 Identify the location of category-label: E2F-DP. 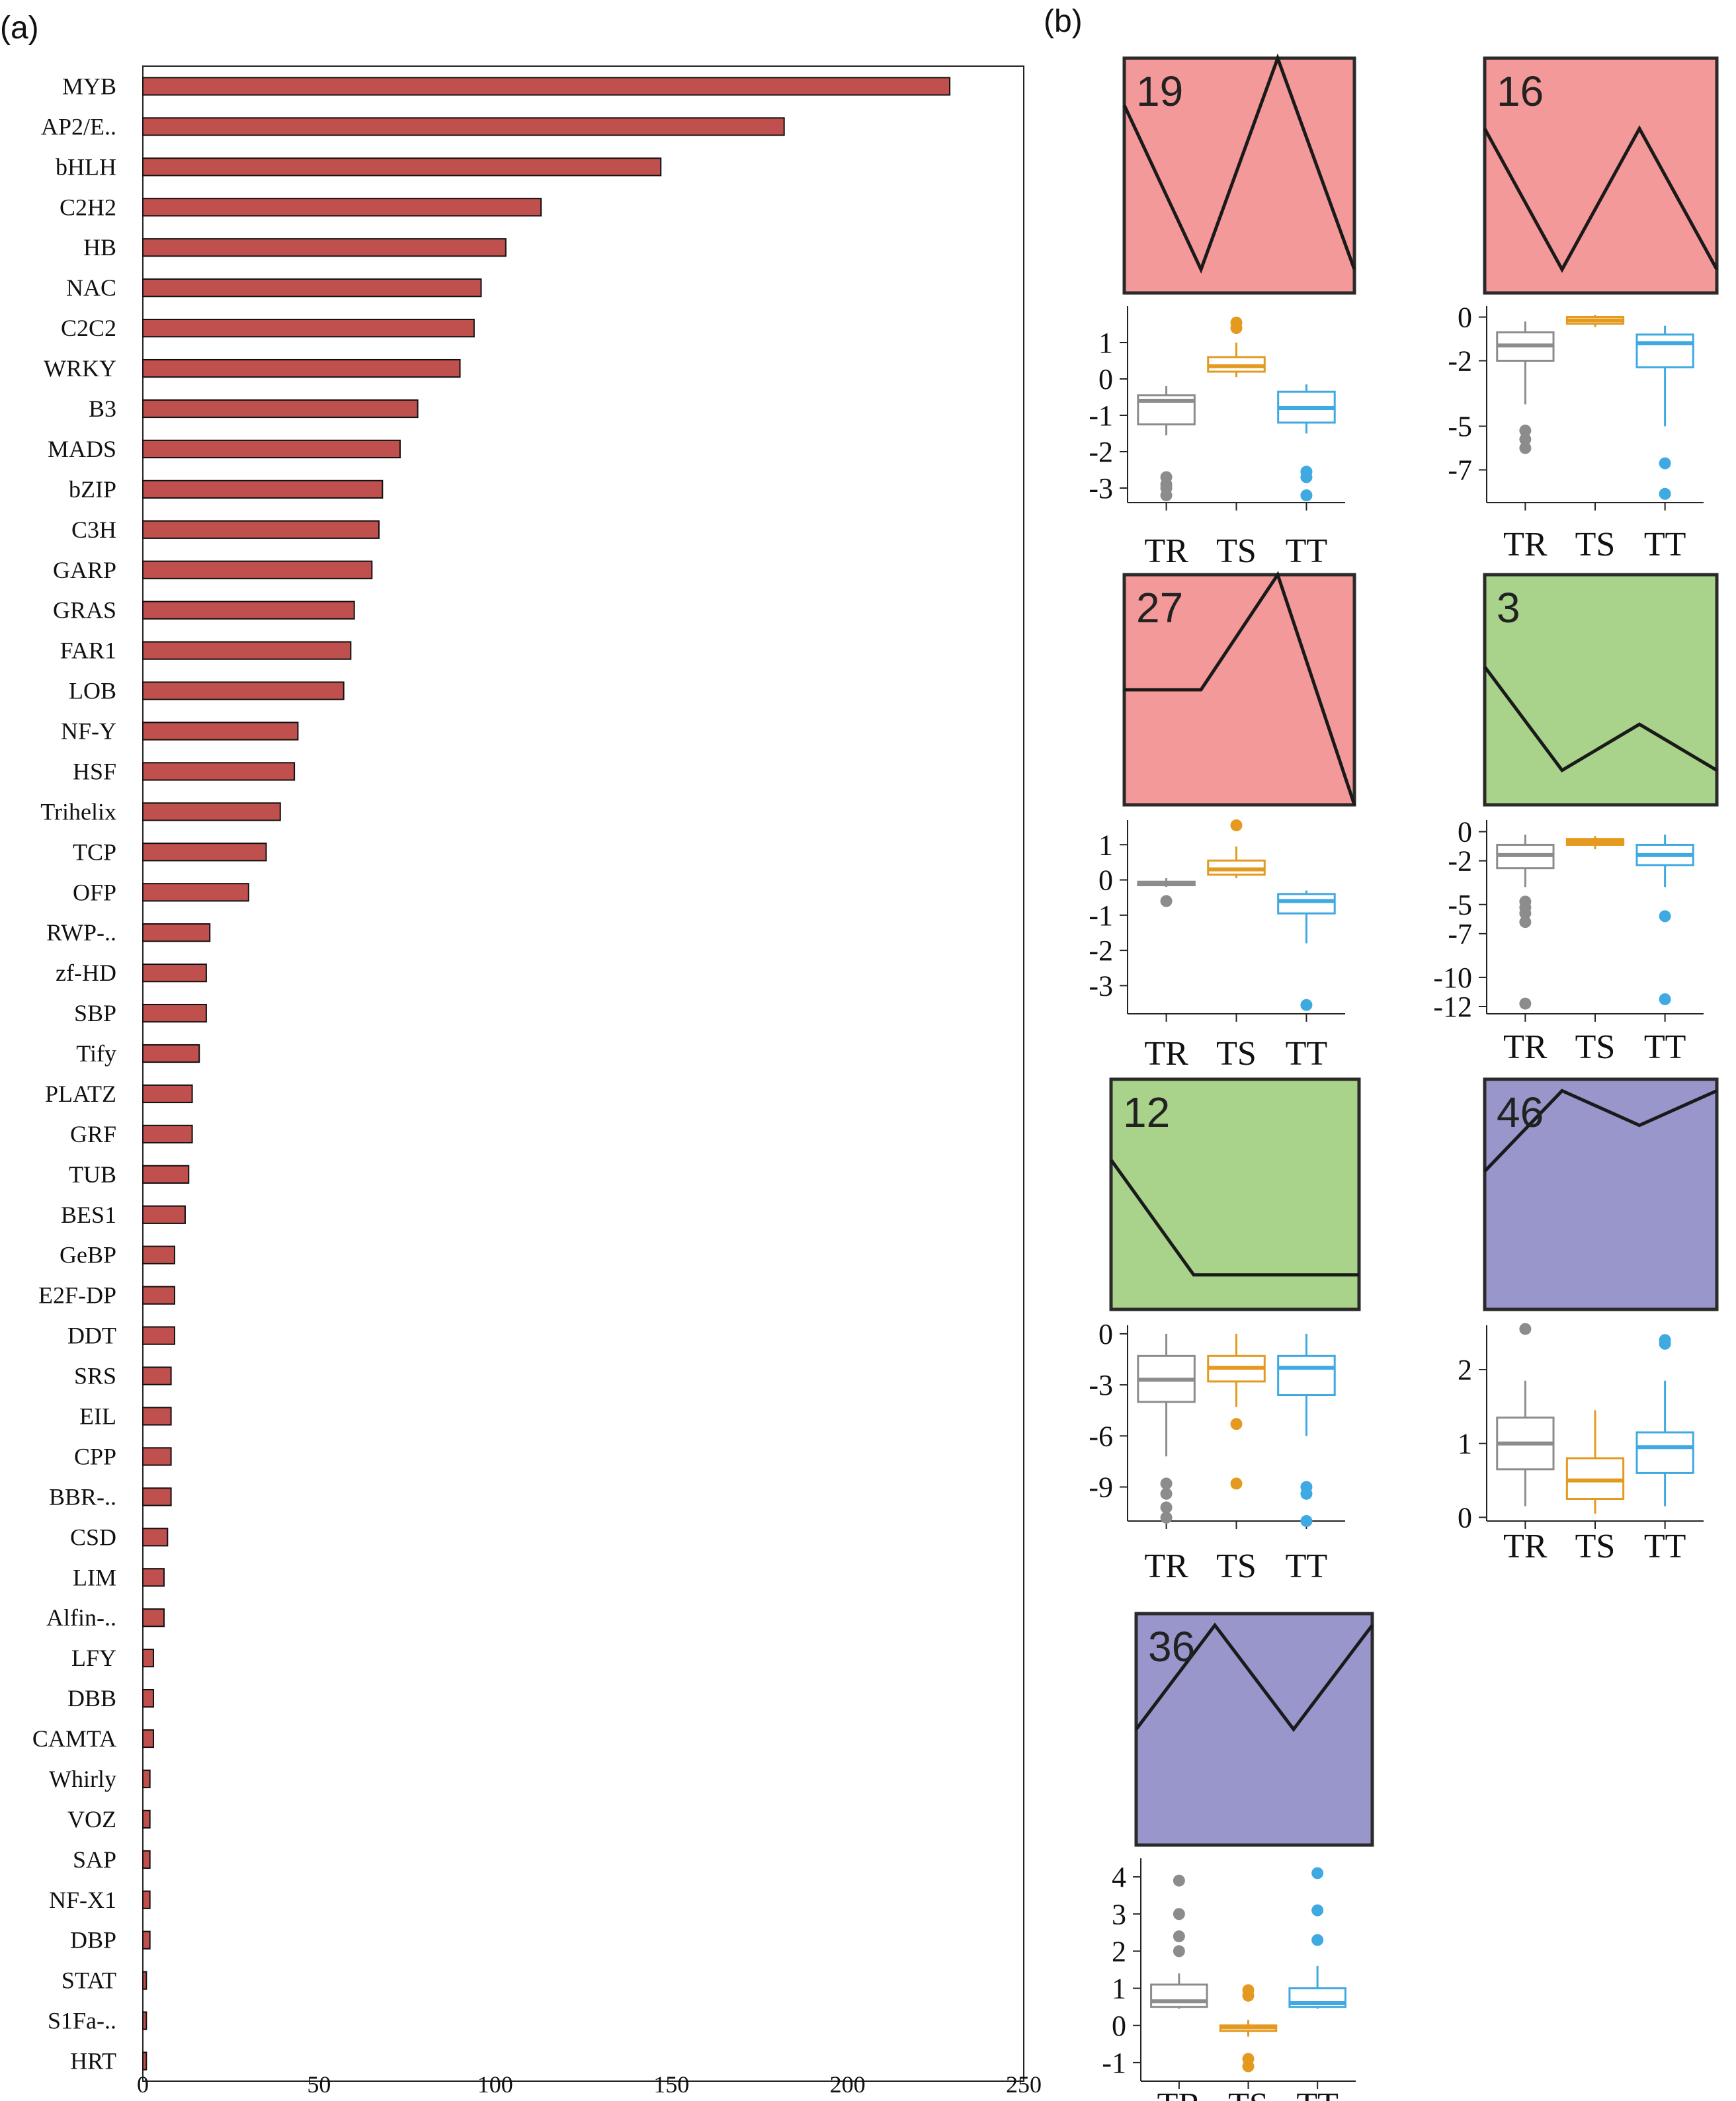
(77, 1295).